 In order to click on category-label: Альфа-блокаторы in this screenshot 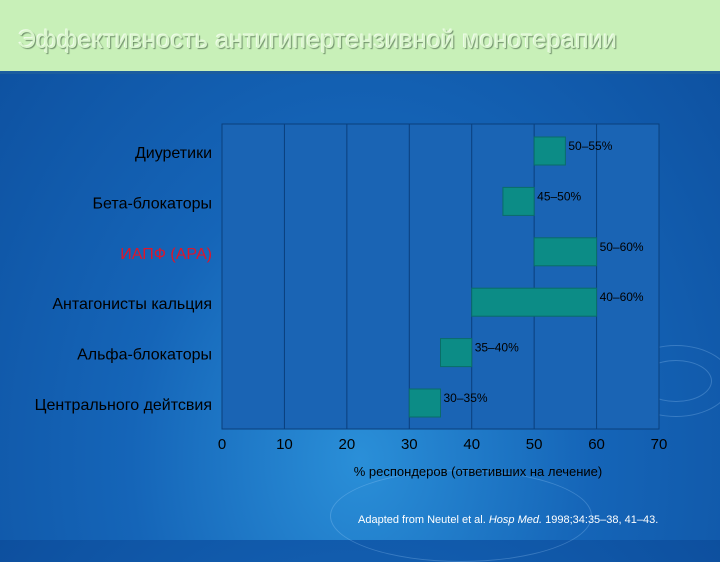, I will do `click(144, 355)`.